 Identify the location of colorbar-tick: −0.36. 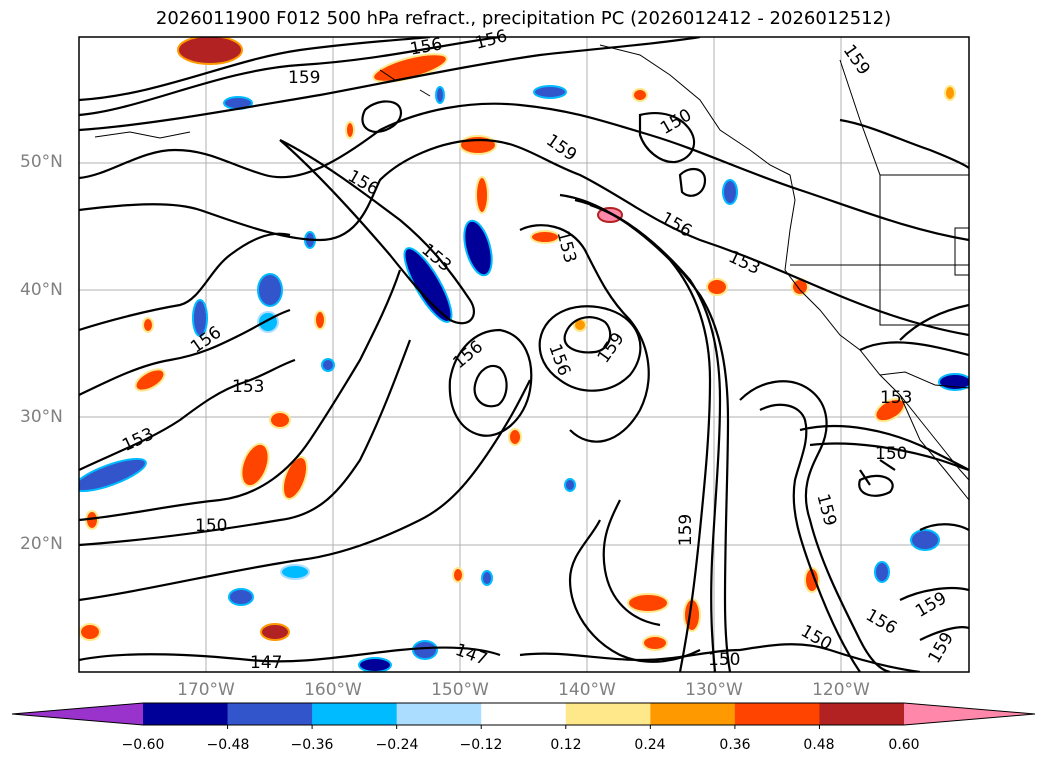
(312, 745).